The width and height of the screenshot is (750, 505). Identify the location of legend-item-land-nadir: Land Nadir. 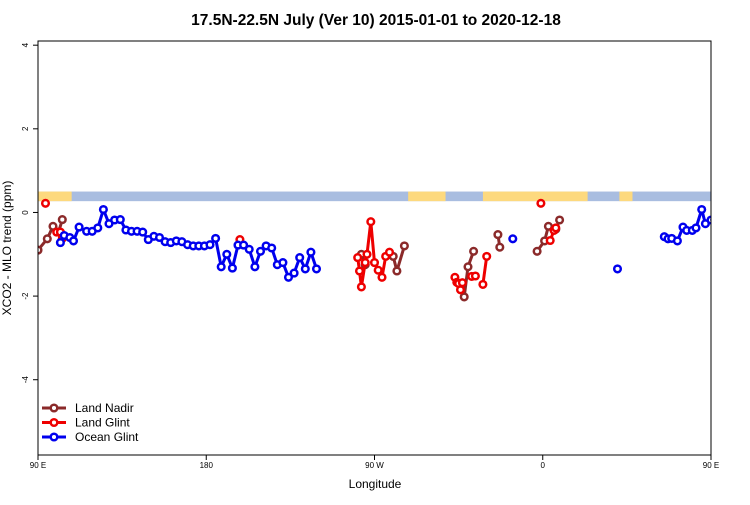
(88, 408).